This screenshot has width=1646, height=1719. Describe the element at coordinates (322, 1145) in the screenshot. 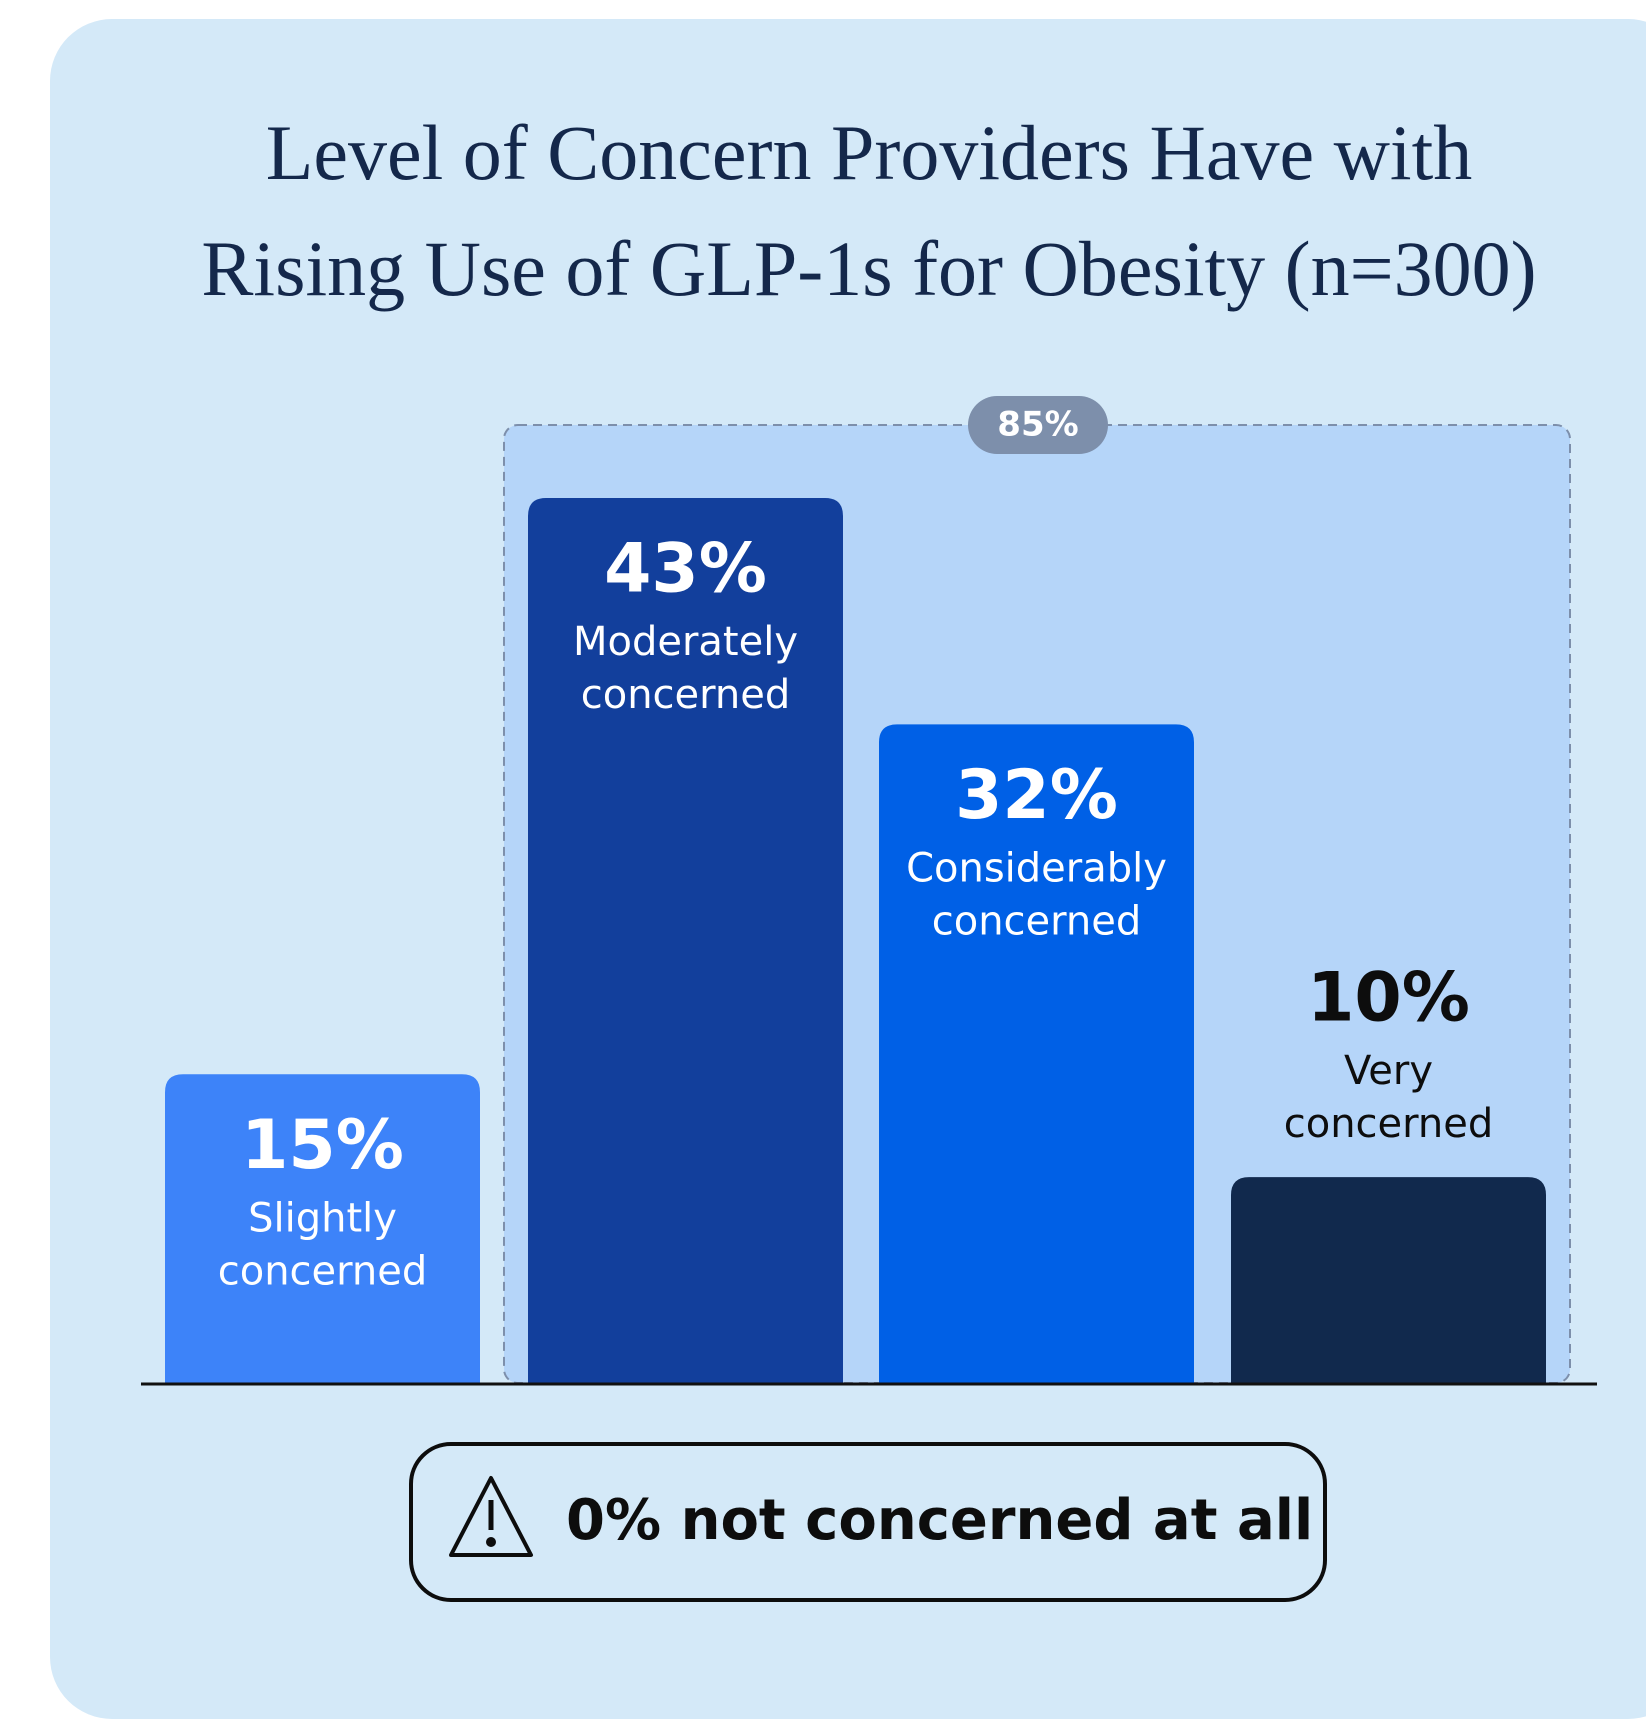

I see `value-label: 15%` at that location.